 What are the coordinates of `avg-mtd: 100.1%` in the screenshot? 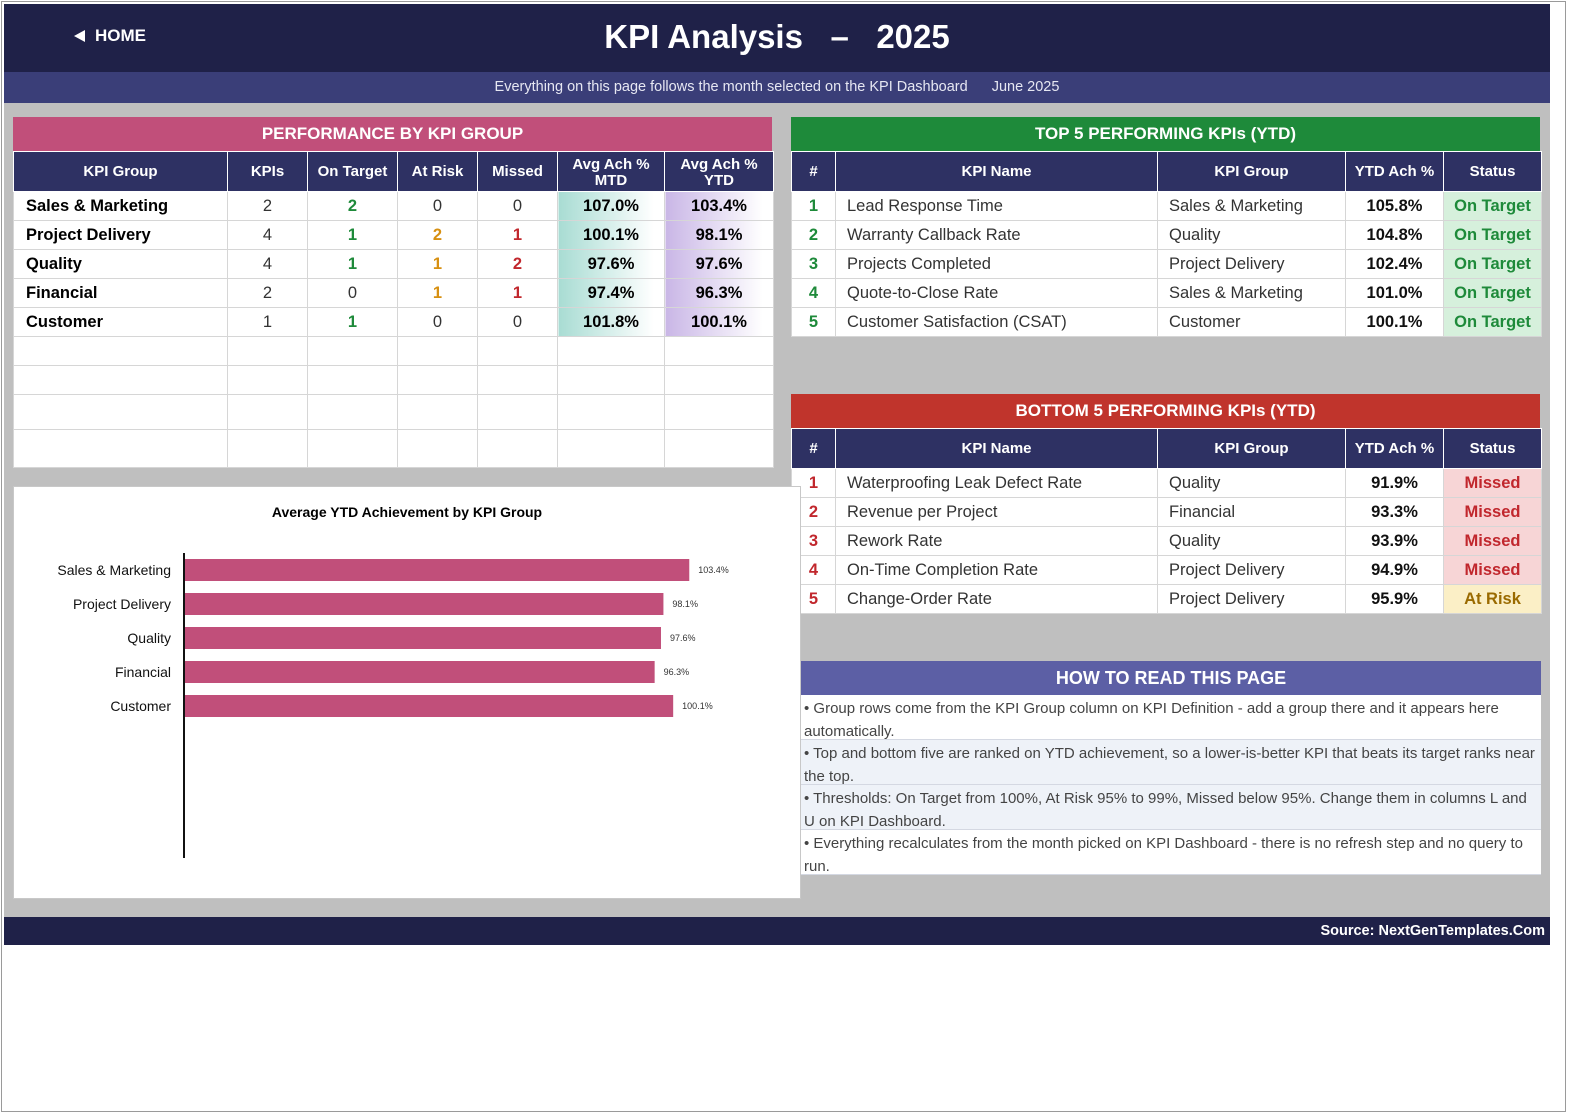 It's located at (611, 235).